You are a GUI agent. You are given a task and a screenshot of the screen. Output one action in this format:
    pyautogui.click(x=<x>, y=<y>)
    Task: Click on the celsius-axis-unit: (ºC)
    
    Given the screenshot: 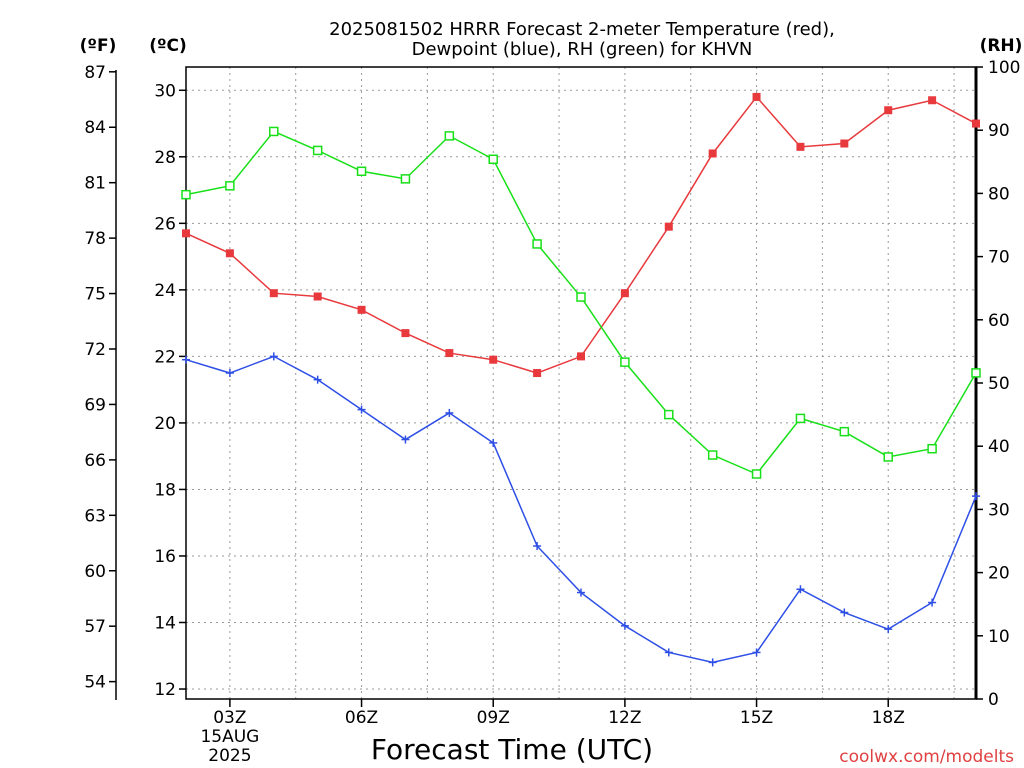 What is the action you would take?
    pyautogui.click(x=168, y=46)
    